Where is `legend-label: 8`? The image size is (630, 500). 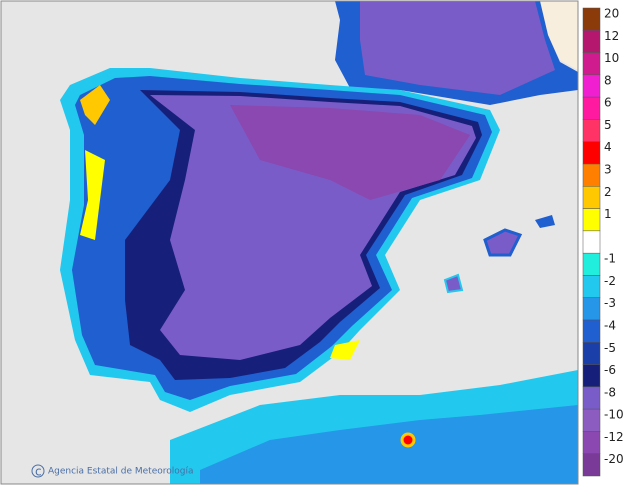
legend-label: 8 is located at coordinates (608, 80).